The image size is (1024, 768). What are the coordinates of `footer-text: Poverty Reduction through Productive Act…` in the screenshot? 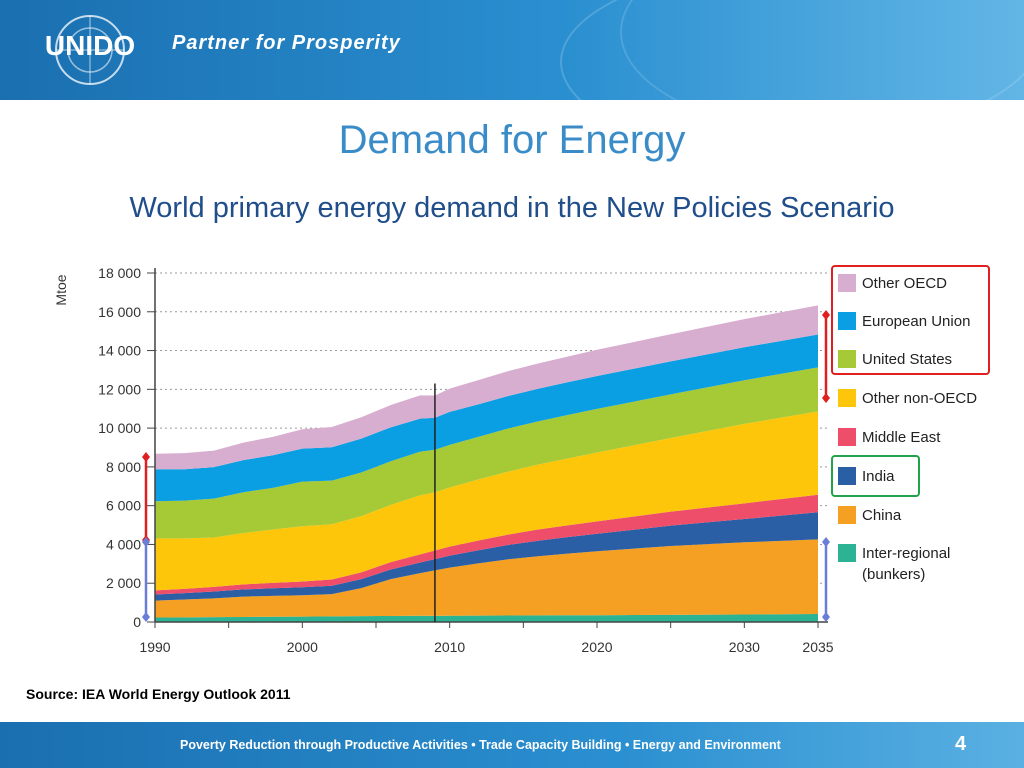 It's located at (480, 745).